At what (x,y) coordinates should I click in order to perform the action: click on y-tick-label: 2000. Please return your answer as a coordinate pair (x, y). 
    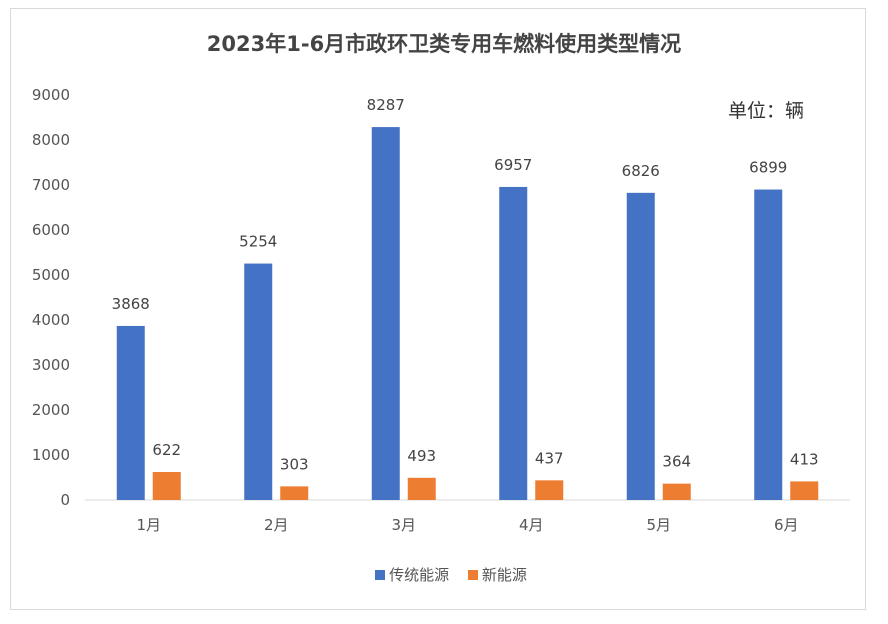
    Looking at the image, I should click on (51, 410).